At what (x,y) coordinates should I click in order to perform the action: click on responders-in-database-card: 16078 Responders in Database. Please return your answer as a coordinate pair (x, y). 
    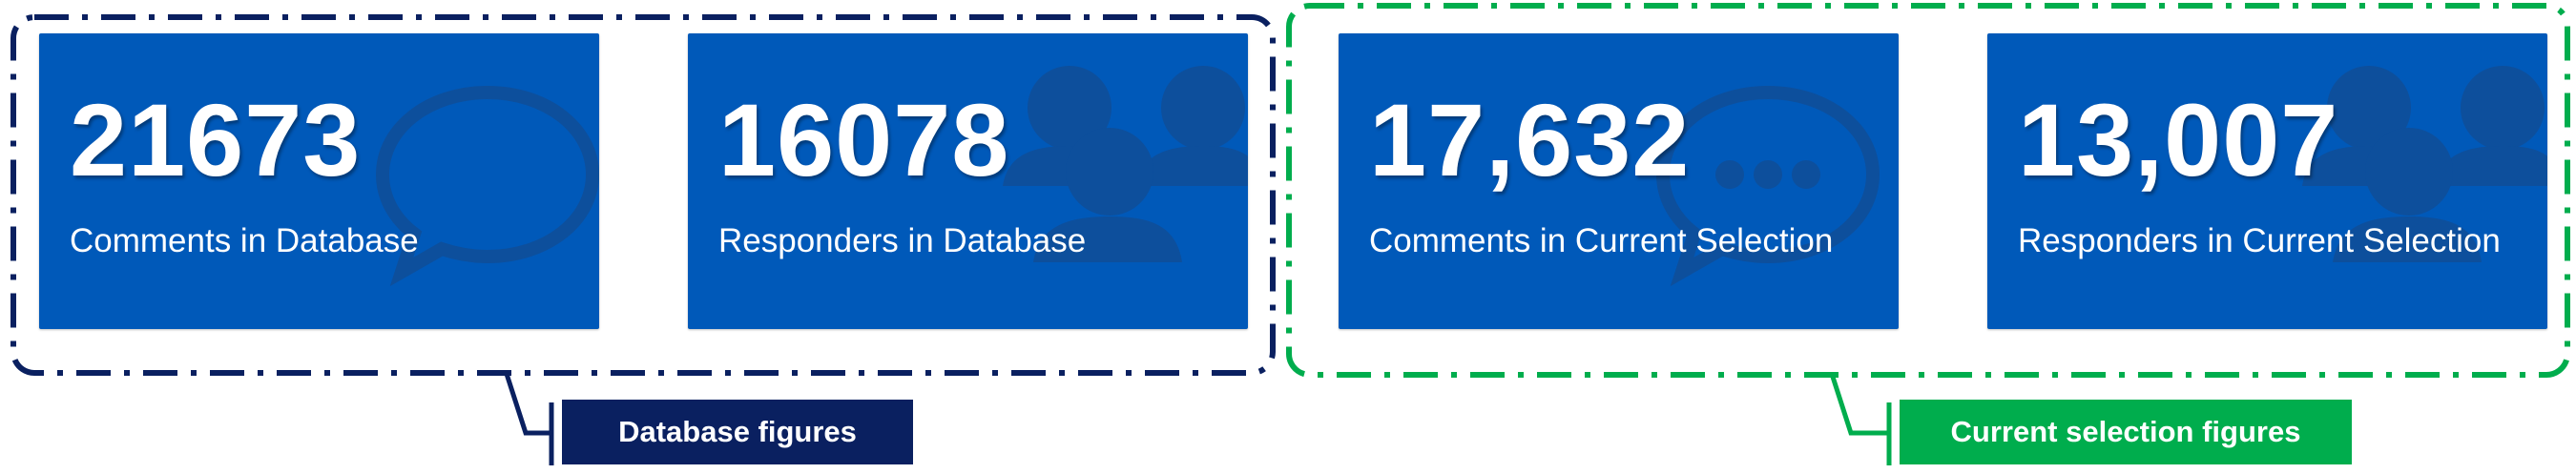
    Looking at the image, I should click on (968, 181).